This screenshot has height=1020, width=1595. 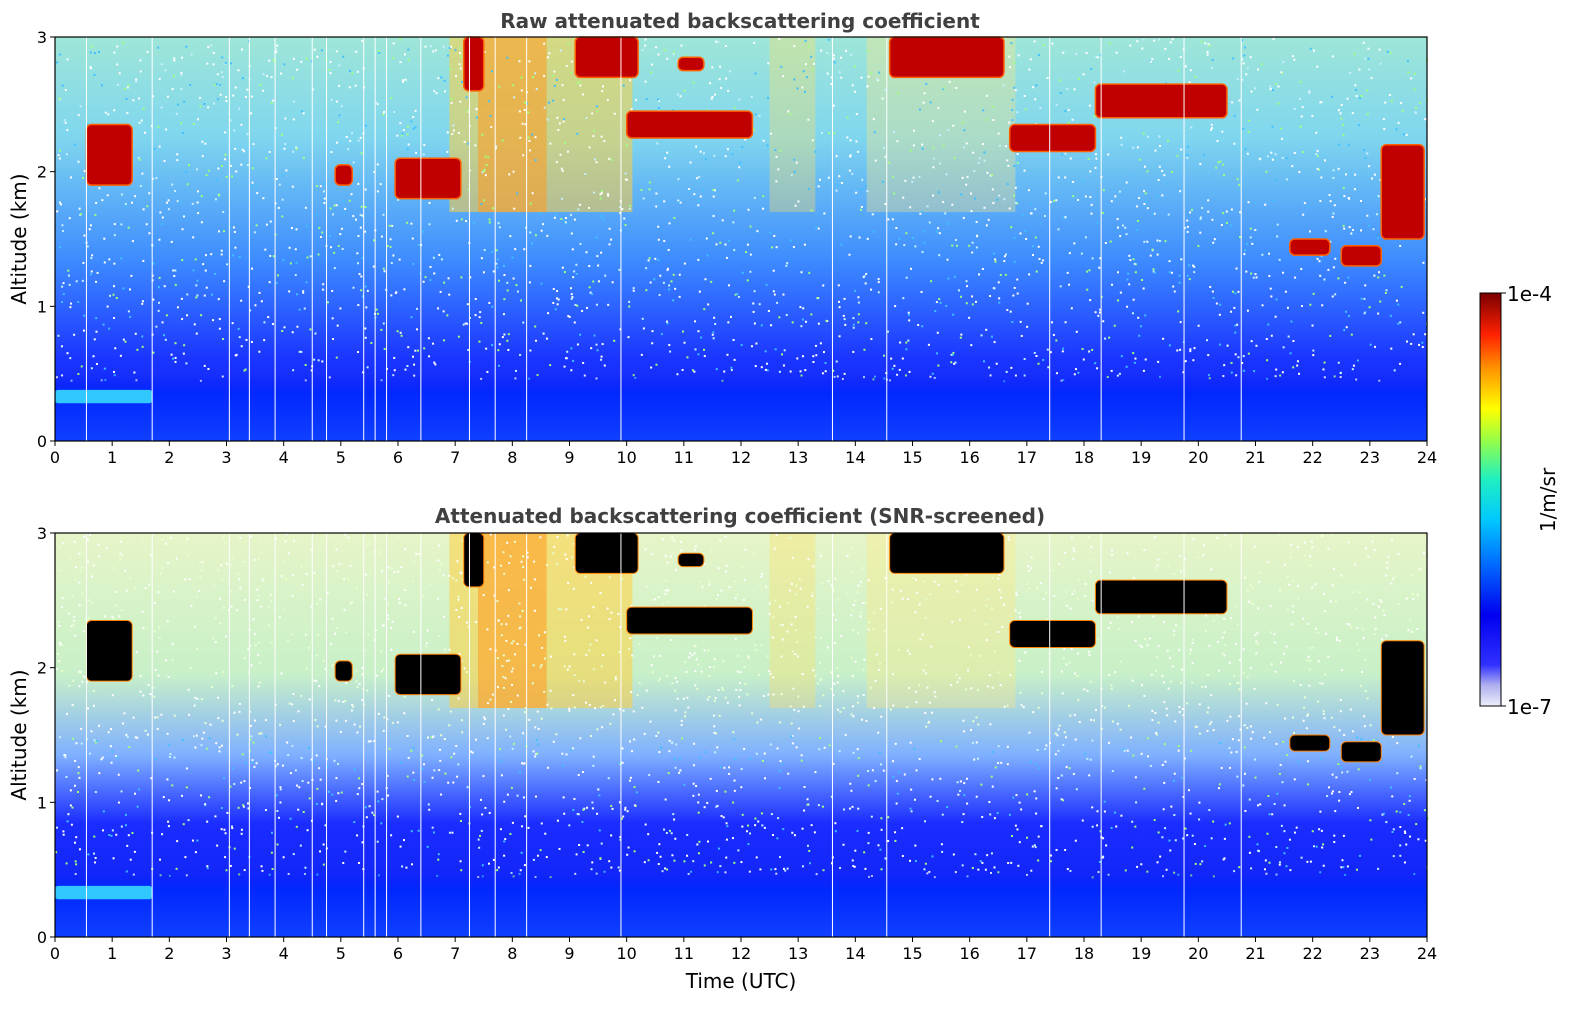 I want to click on colorbar-gradient, so click(x=1490, y=499).